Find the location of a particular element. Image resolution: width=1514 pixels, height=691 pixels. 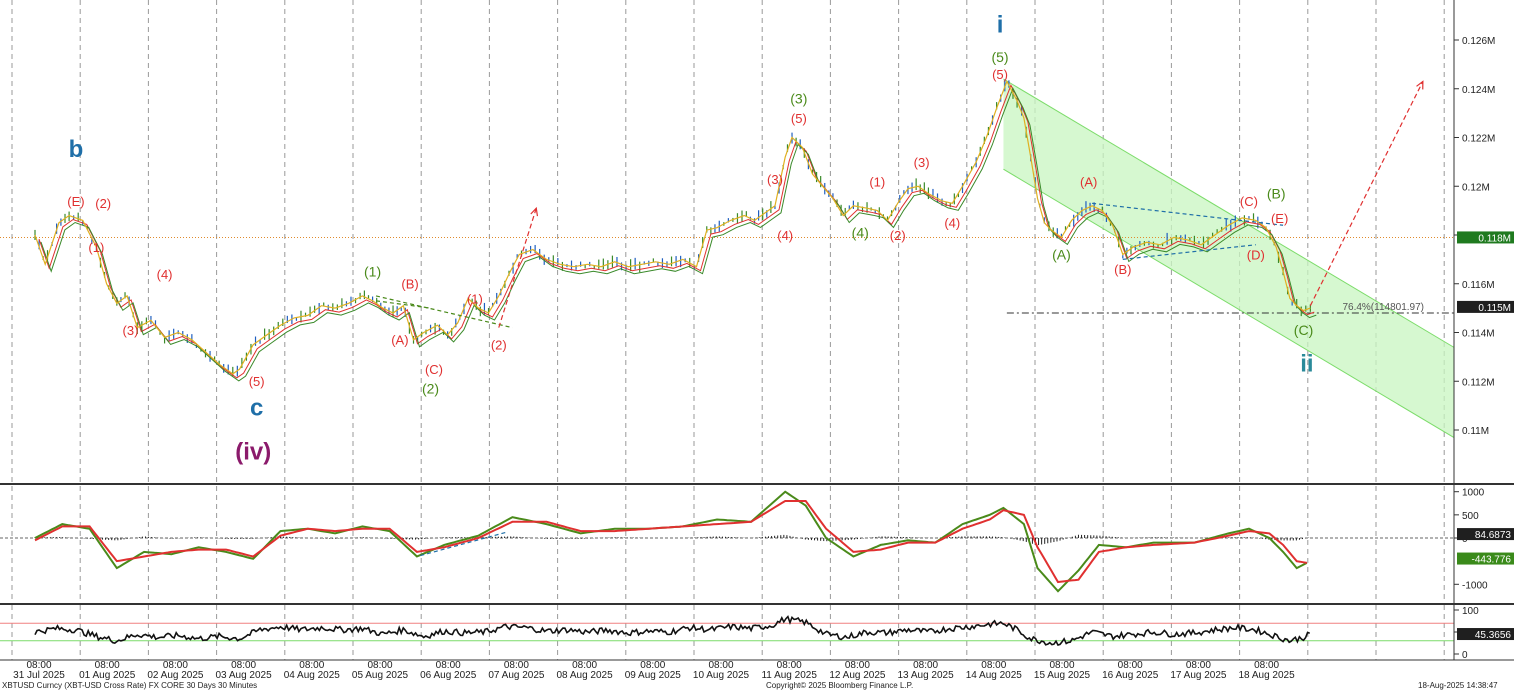

footer-copyright: Copyright© 2025 Bloomberg Finance L.P. is located at coordinates (840, 685).